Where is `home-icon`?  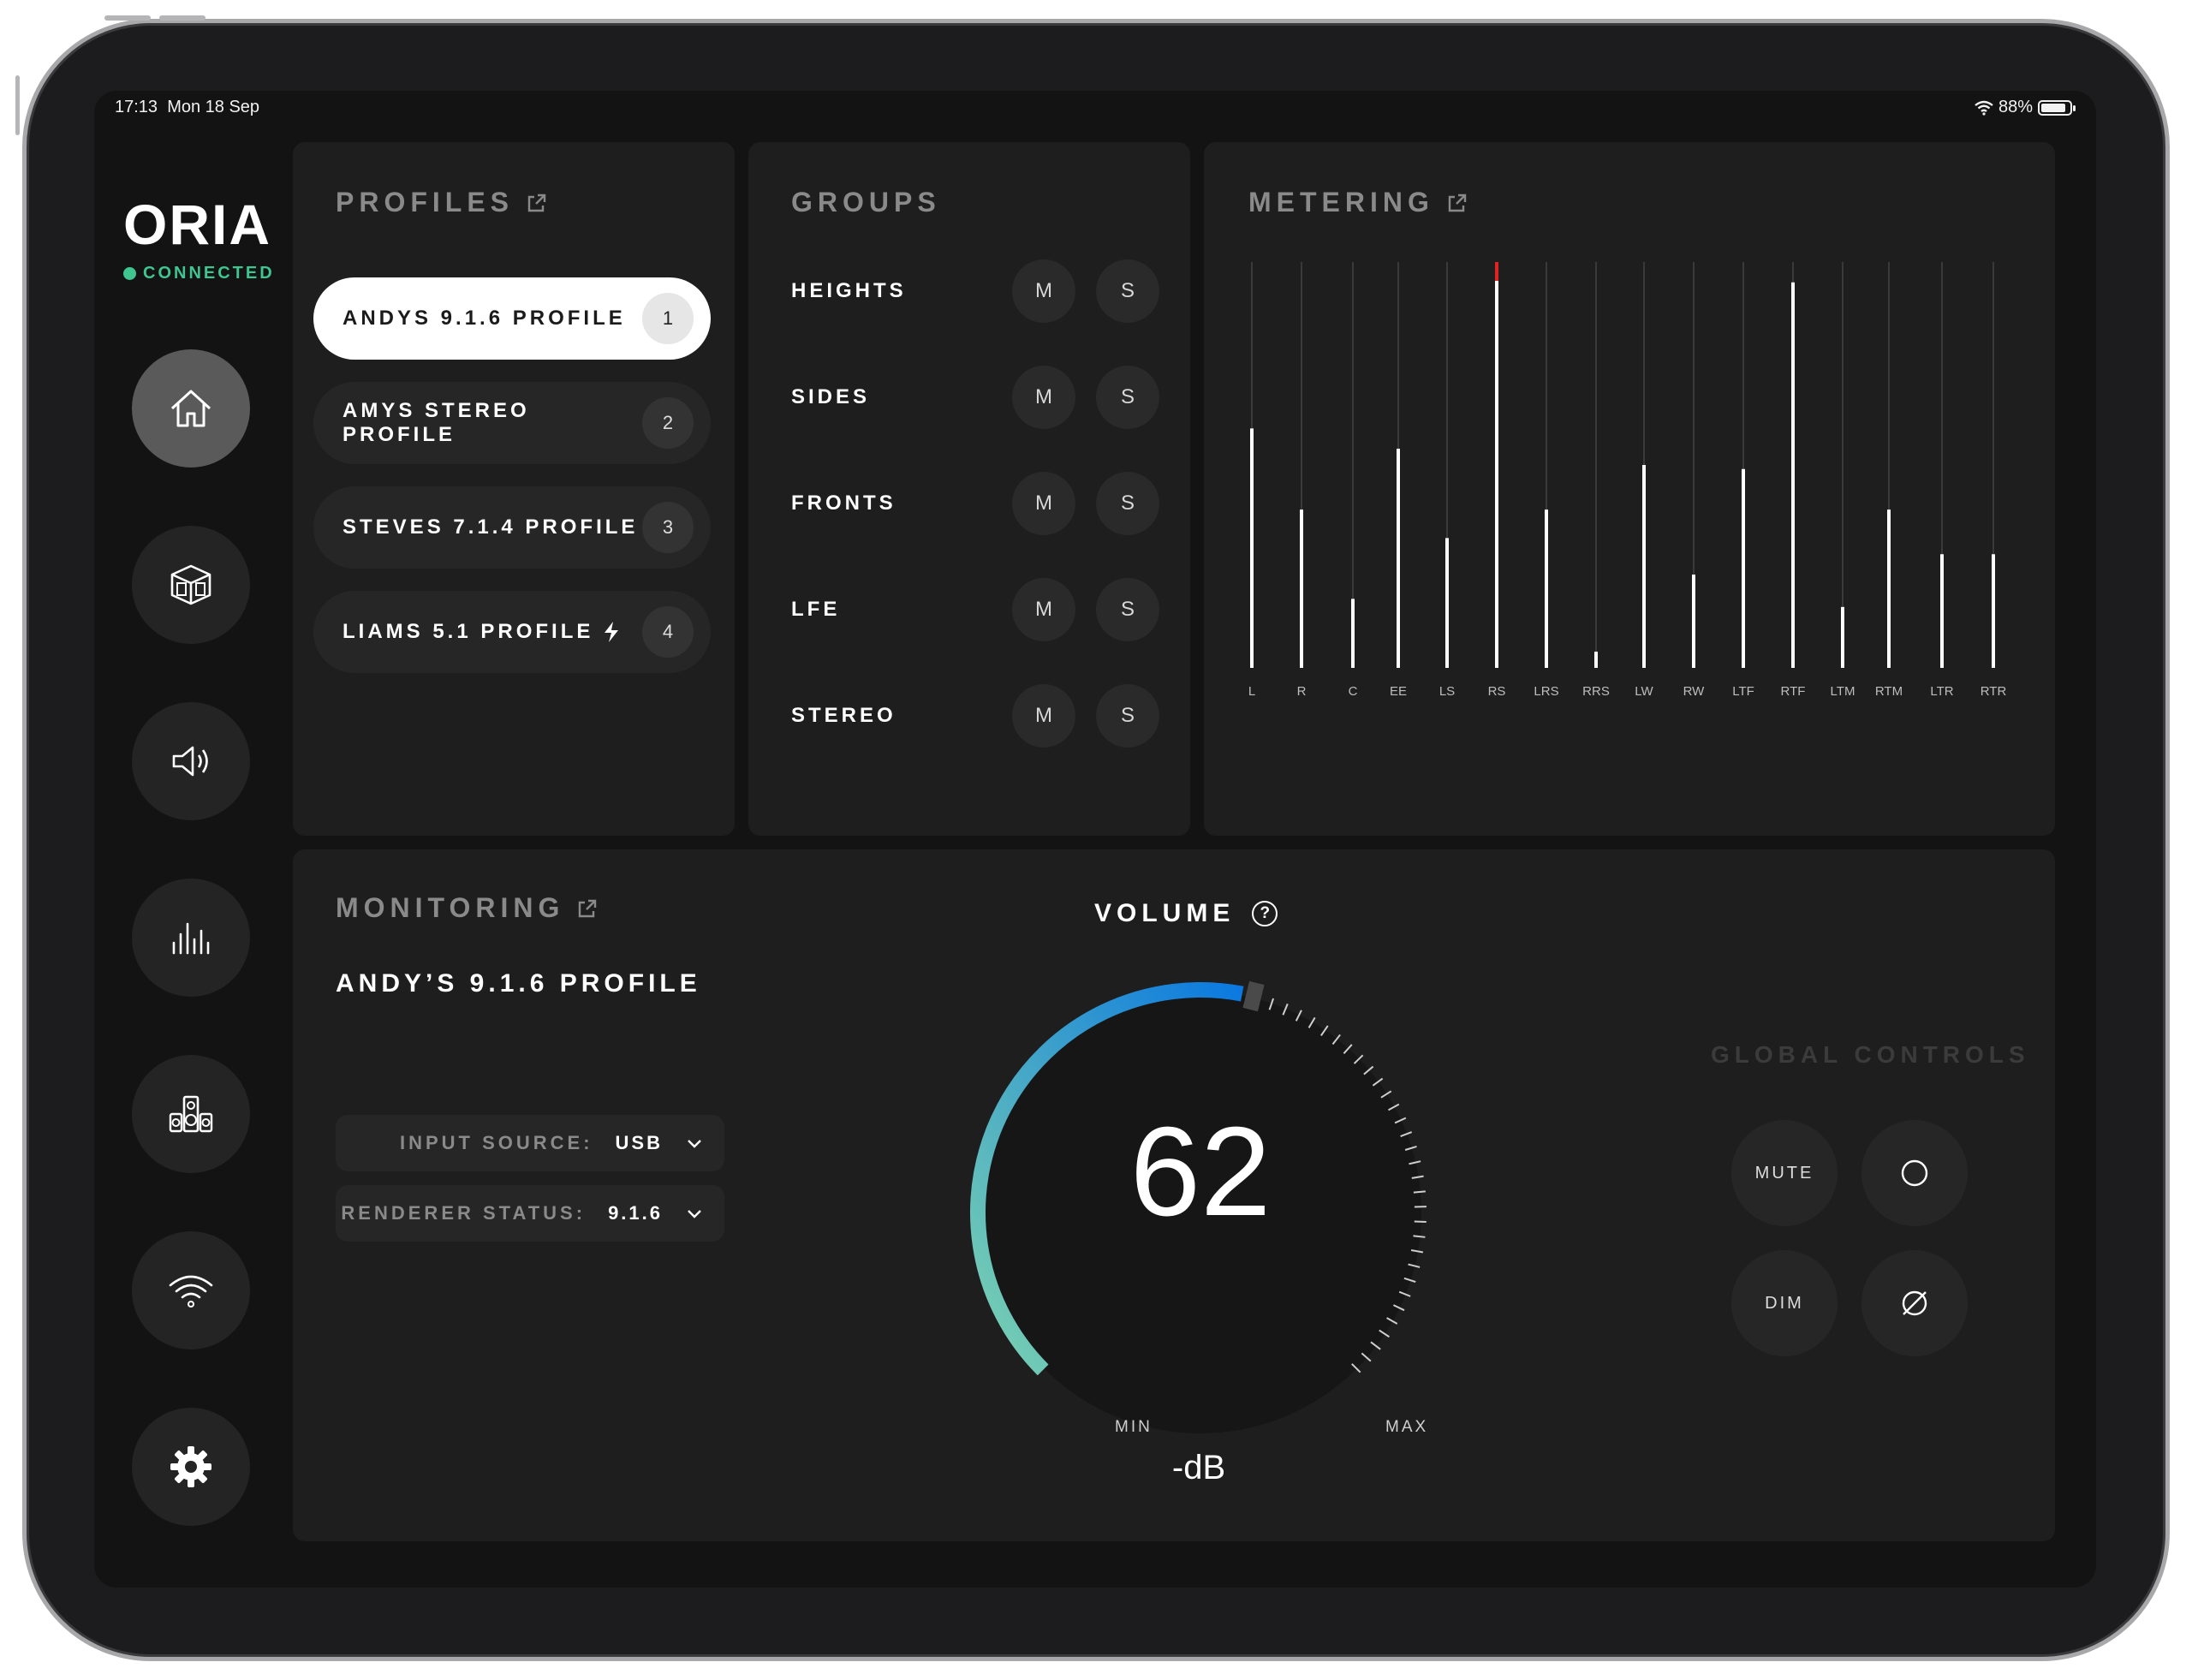 home-icon is located at coordinates (190, 408).